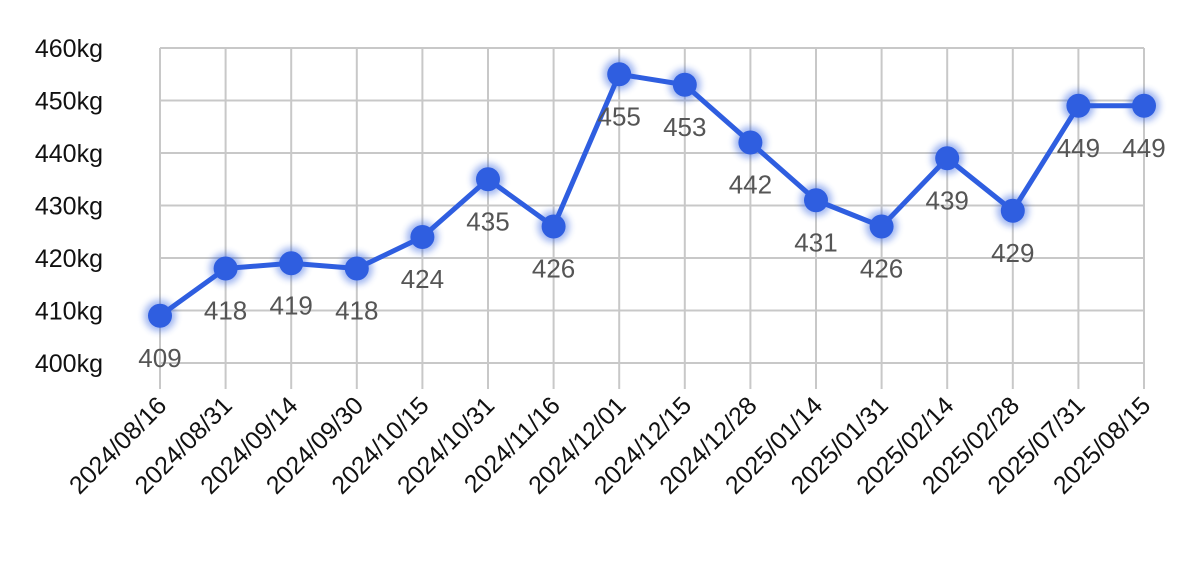 The image size is (1200, 578). Describe the element at coordinates (815, 242) in the screenshot. I see `data-label: 431` at that location.